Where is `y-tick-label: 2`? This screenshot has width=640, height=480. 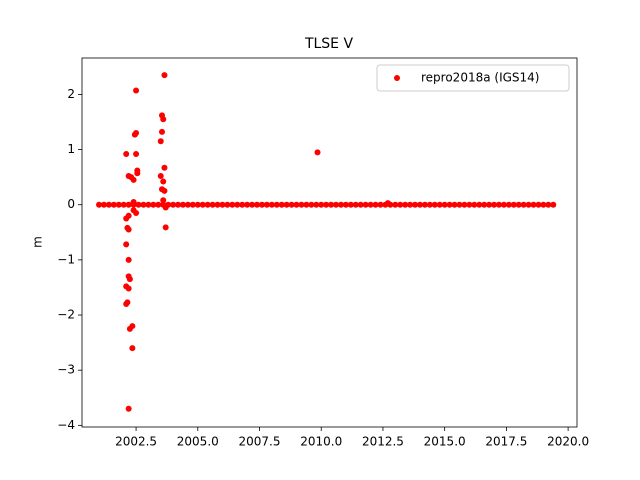 y-tick-label: 2 is located at coordinates (71, 94).